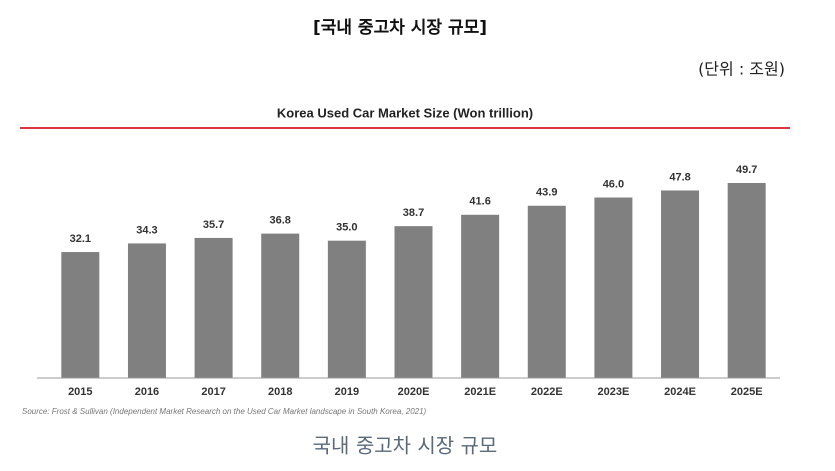 The height and width of the screenshot is (471, 835). What do you see at coordinates (80, 392) in the screenshot?
I see `x-tick-label: 2015` at bounding box center [80, 392].